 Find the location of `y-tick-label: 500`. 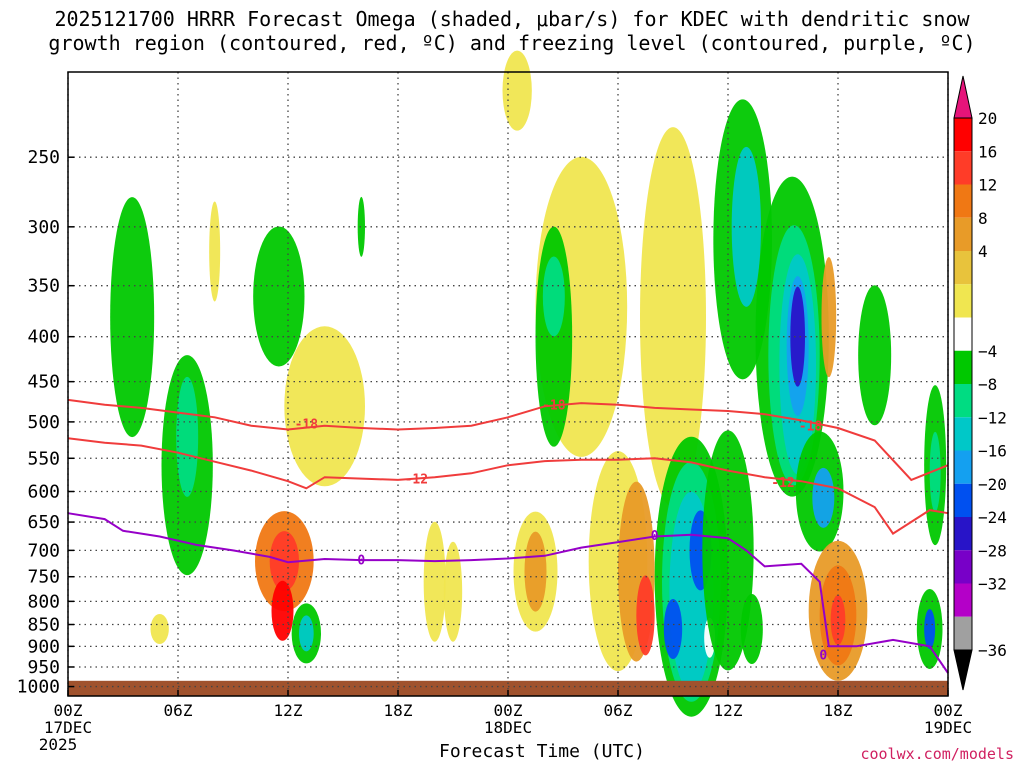

y-tick-label: 500 is located at coordinates (43, 422).